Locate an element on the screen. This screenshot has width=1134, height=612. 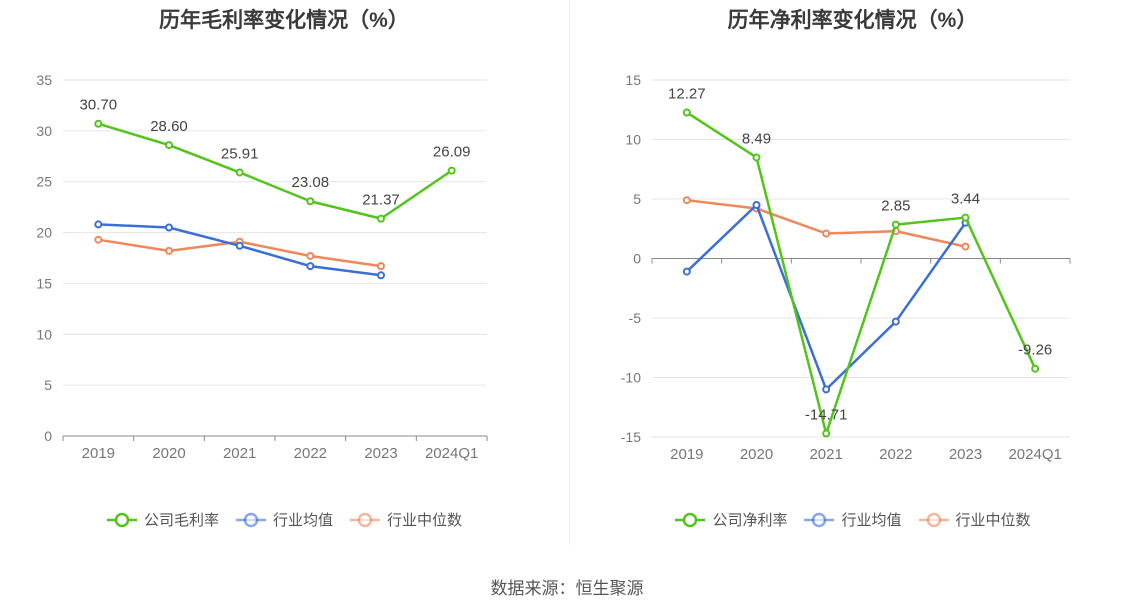
data-label: 26.09 is located at coordinates (452, 152).